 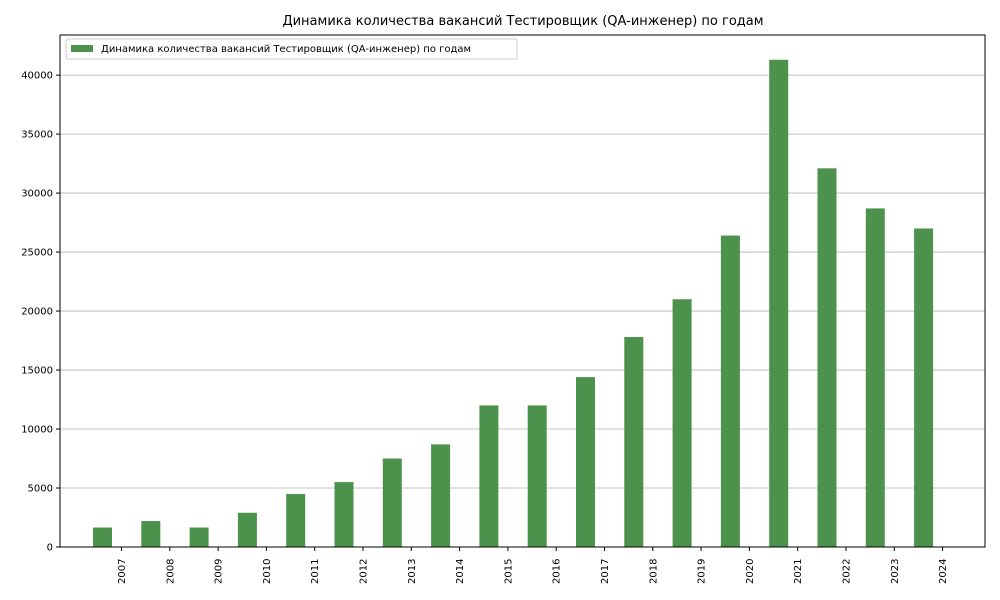 I want to click on x-tick-label: 2018, so click(x=653, y=571).